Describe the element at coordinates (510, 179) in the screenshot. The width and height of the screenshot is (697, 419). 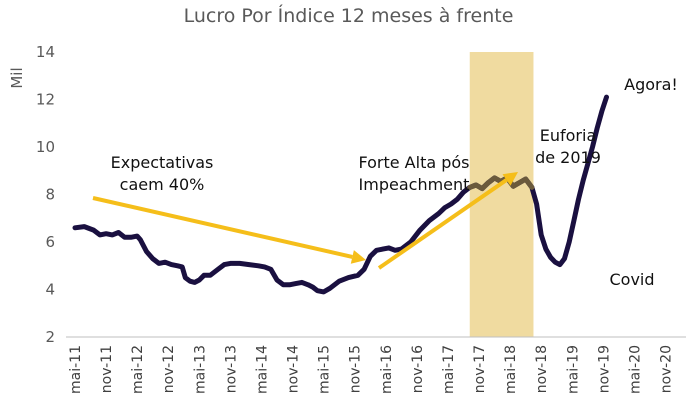
I see `up-arrow-head` at that location.